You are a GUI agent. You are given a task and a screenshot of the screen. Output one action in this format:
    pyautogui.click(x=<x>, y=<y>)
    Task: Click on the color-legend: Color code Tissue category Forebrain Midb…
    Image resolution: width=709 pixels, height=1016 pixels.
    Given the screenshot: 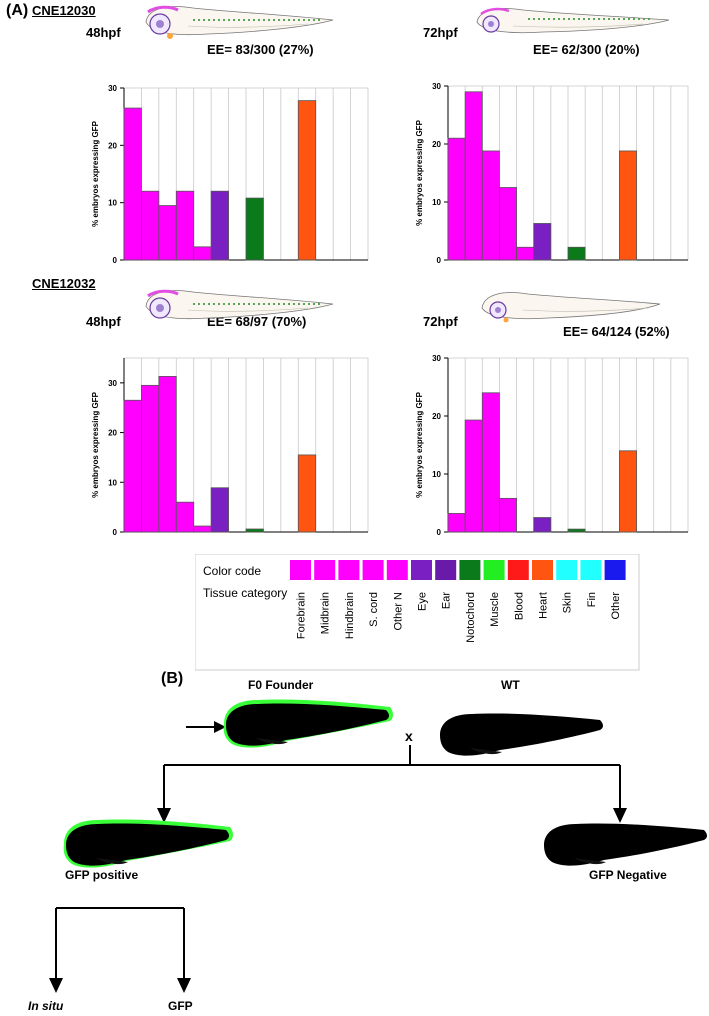 What is the action you would take?
    pyautogui.click(x=417, y=612)
    